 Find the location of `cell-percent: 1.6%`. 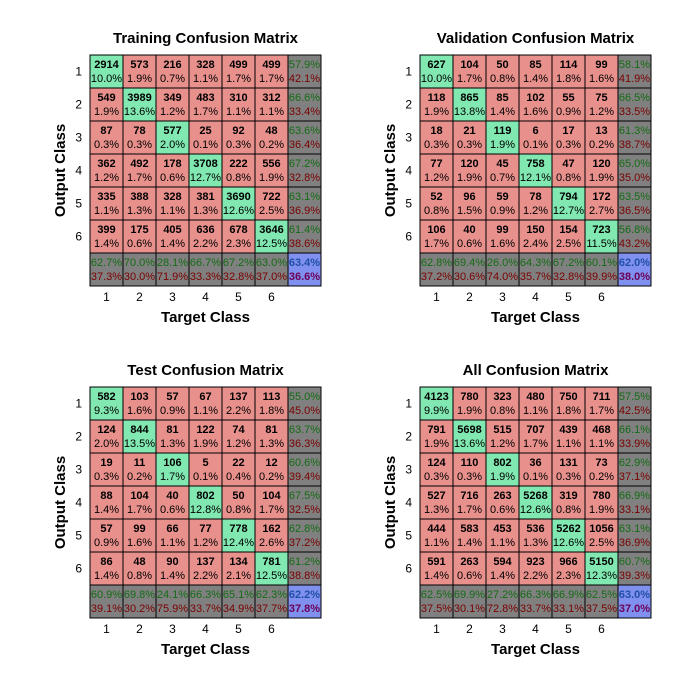

cell-percent: 1.6% is located at coordinates (139, 543).